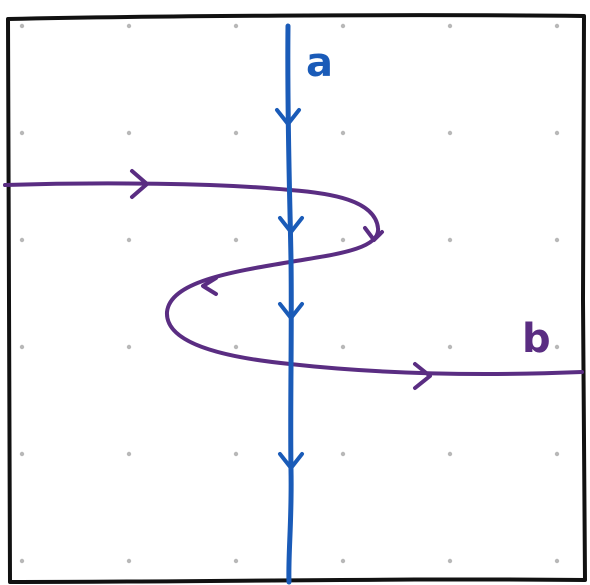  I want to click on curve-a-arrows, so click(289, 289).